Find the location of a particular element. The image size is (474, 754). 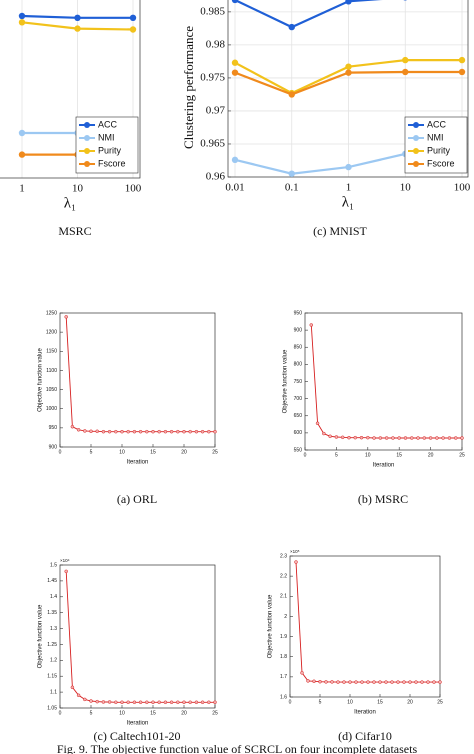

x-tick-label: 100 is located at coordinates (462, 188).